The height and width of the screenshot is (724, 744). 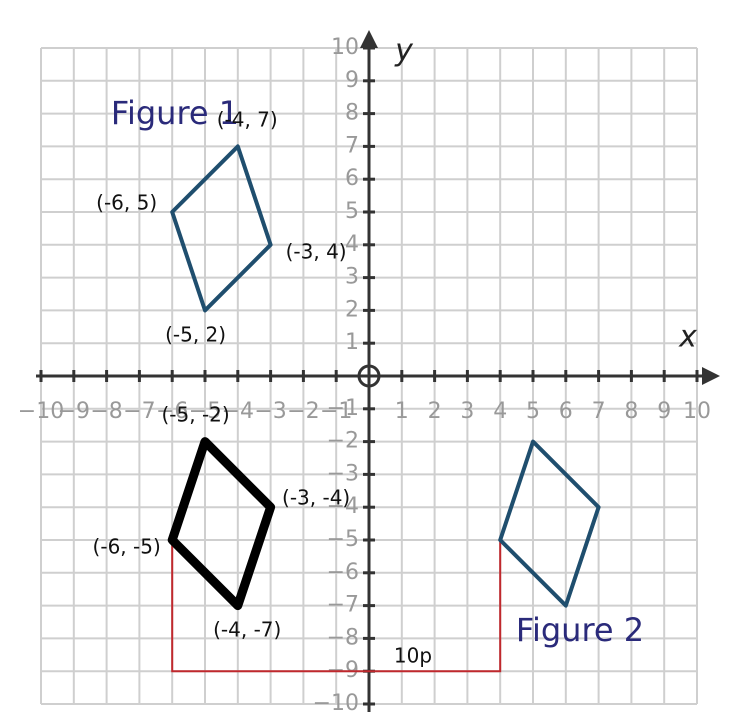 I want to click on y-tick-label: 9, so click(x=352, y=80).